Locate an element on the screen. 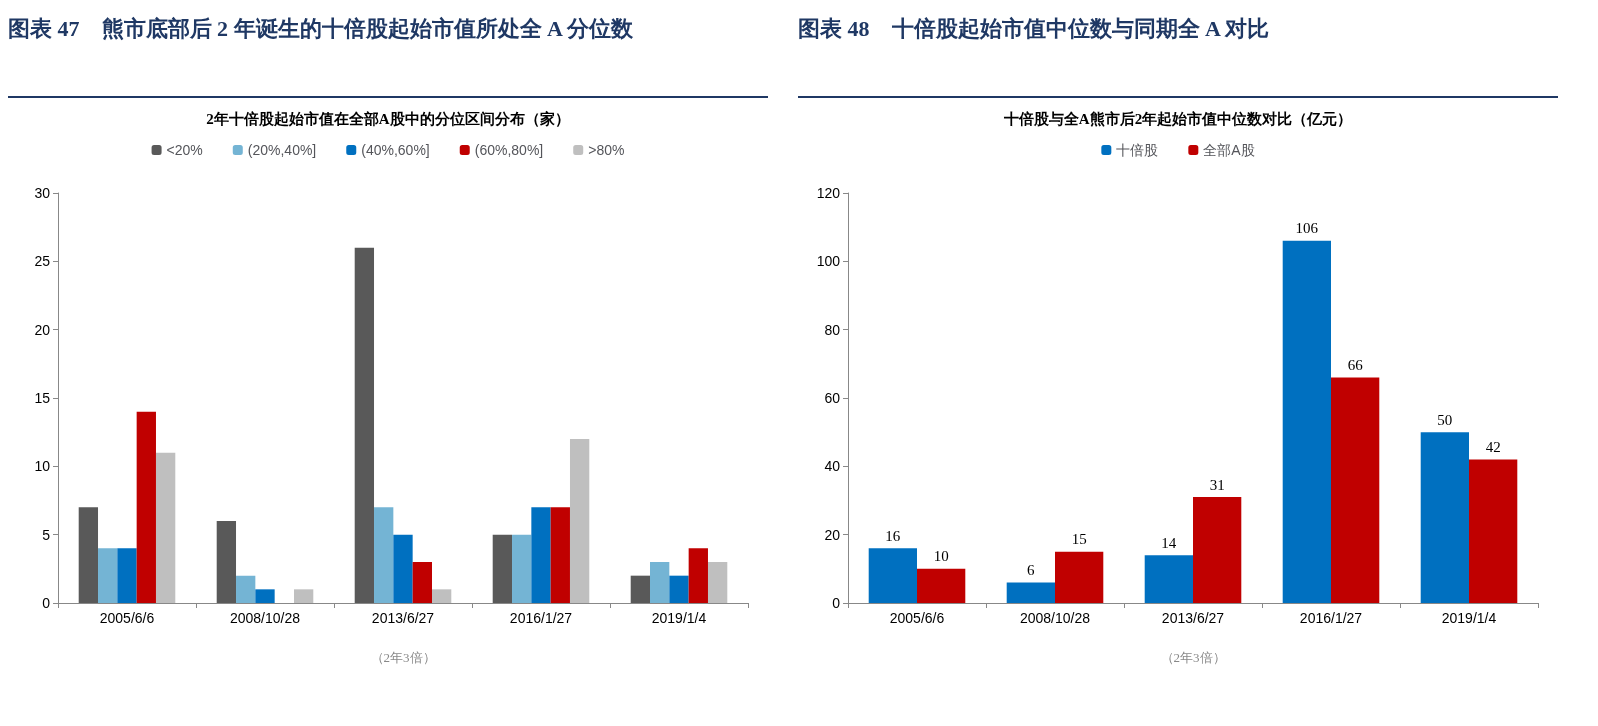  chart-subtitle: 2年十倍股起始市值在全部A股中的分位区间分布（家） is located at coordinates (388, 118).